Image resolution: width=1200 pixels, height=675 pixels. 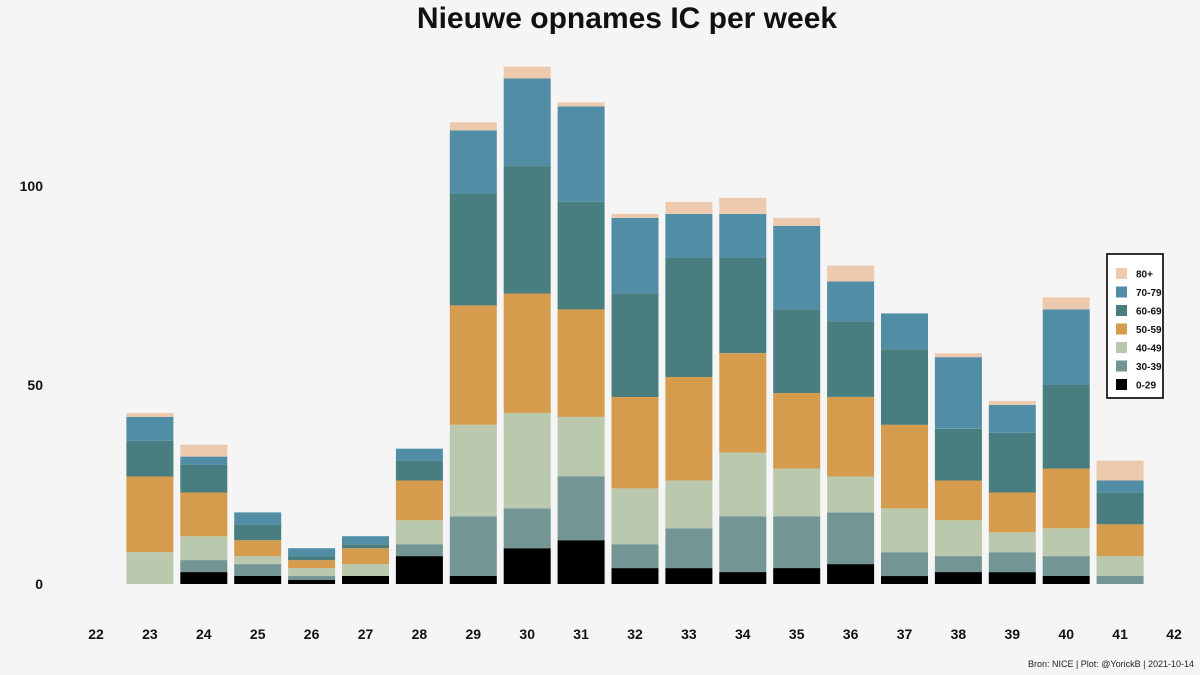 I want to click on y-tick-label: 100, so click(x=32, y=186).